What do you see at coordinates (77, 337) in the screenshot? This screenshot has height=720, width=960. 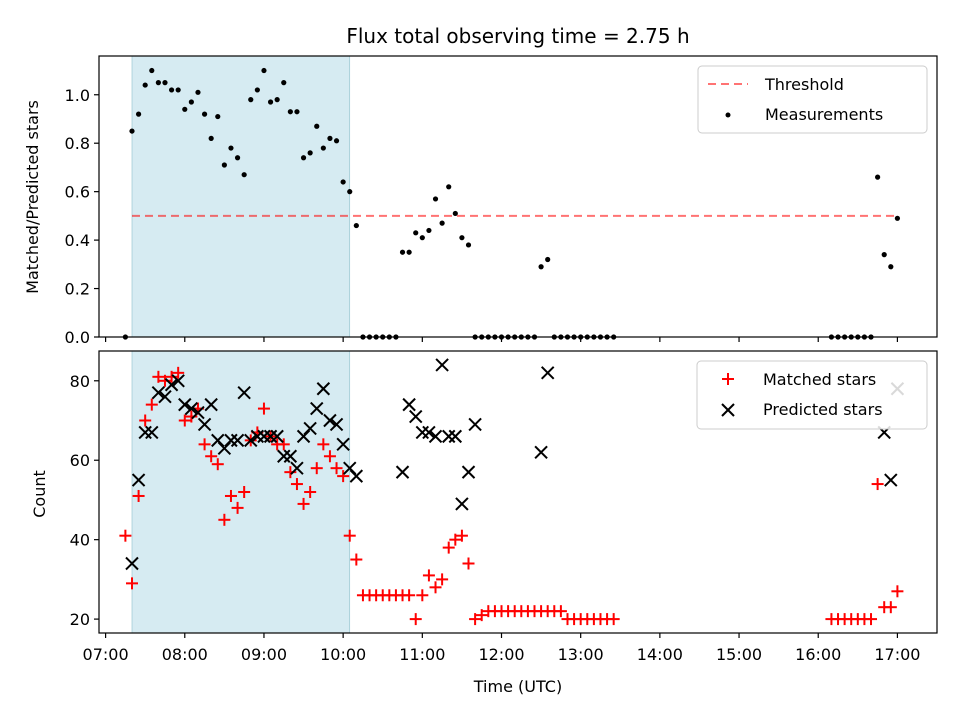 I see `y-tick-label: 0.0` at bounding box center [77, 337].